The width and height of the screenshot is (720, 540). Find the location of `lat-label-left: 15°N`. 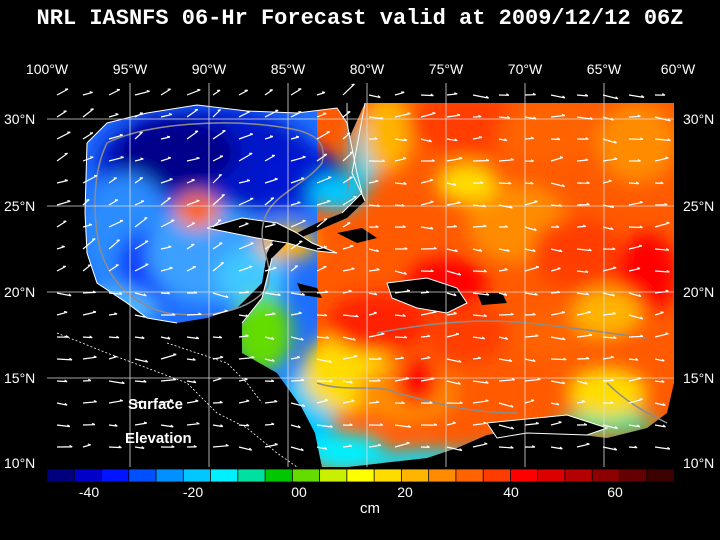

lat-label-left: 15°N is located at coordinates (20, 378).